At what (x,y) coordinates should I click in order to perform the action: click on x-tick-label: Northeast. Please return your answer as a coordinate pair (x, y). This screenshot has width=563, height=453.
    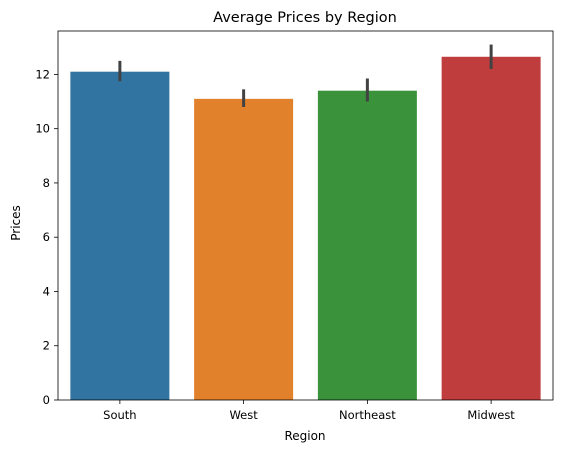
    Looking at the image, I should click on (367, 415).